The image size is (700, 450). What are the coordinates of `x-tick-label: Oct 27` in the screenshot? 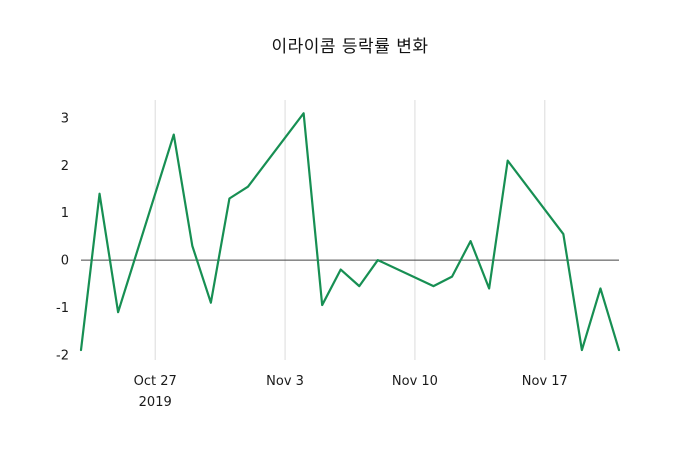 It's located at (155, 381).